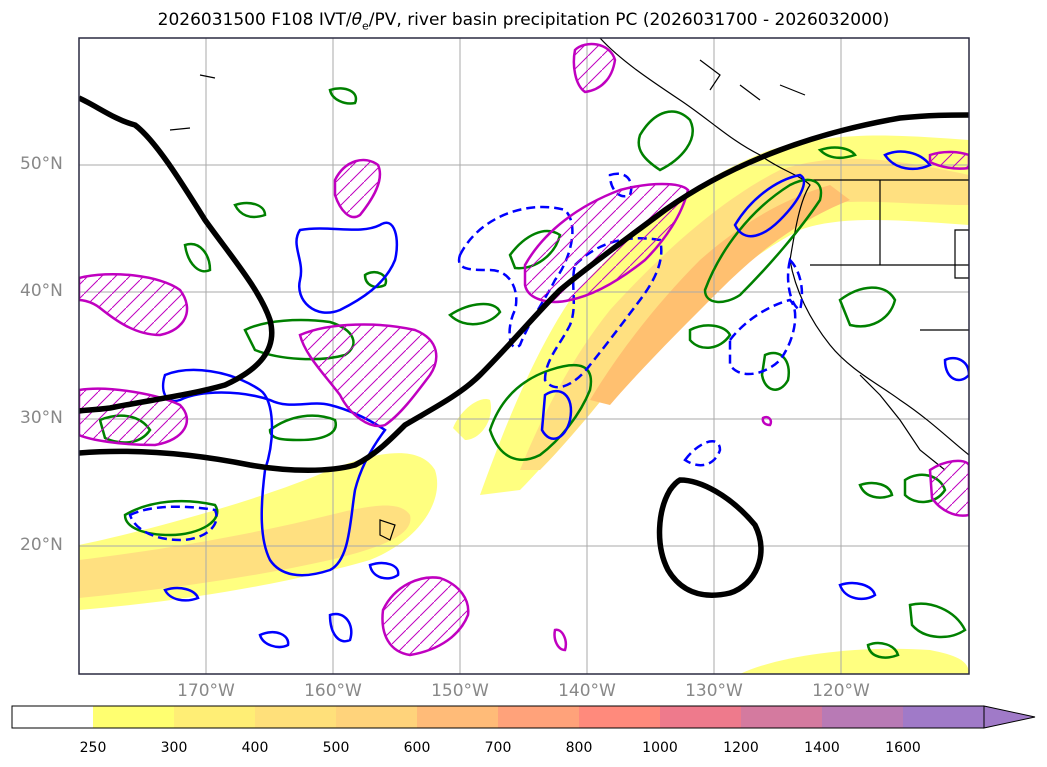 This screenshot has height=767, width=1047. I want to click on colorbar-tick: 800, so click(579, 748).